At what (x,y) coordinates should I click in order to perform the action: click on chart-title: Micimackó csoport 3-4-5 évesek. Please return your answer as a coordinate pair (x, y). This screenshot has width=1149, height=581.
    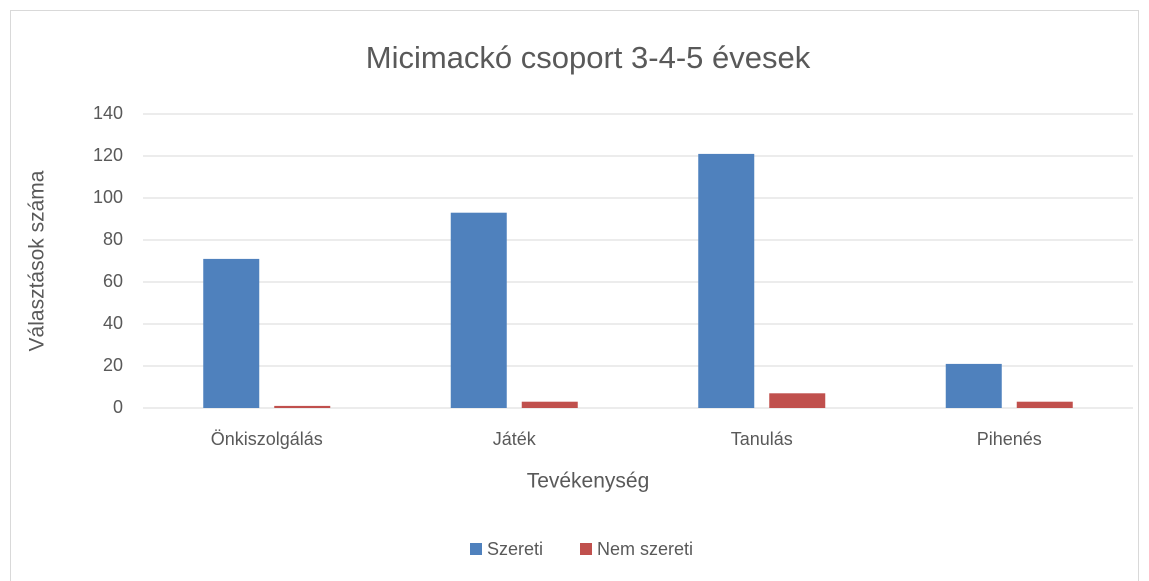
    Looking at the image, I should click on (588, 57).